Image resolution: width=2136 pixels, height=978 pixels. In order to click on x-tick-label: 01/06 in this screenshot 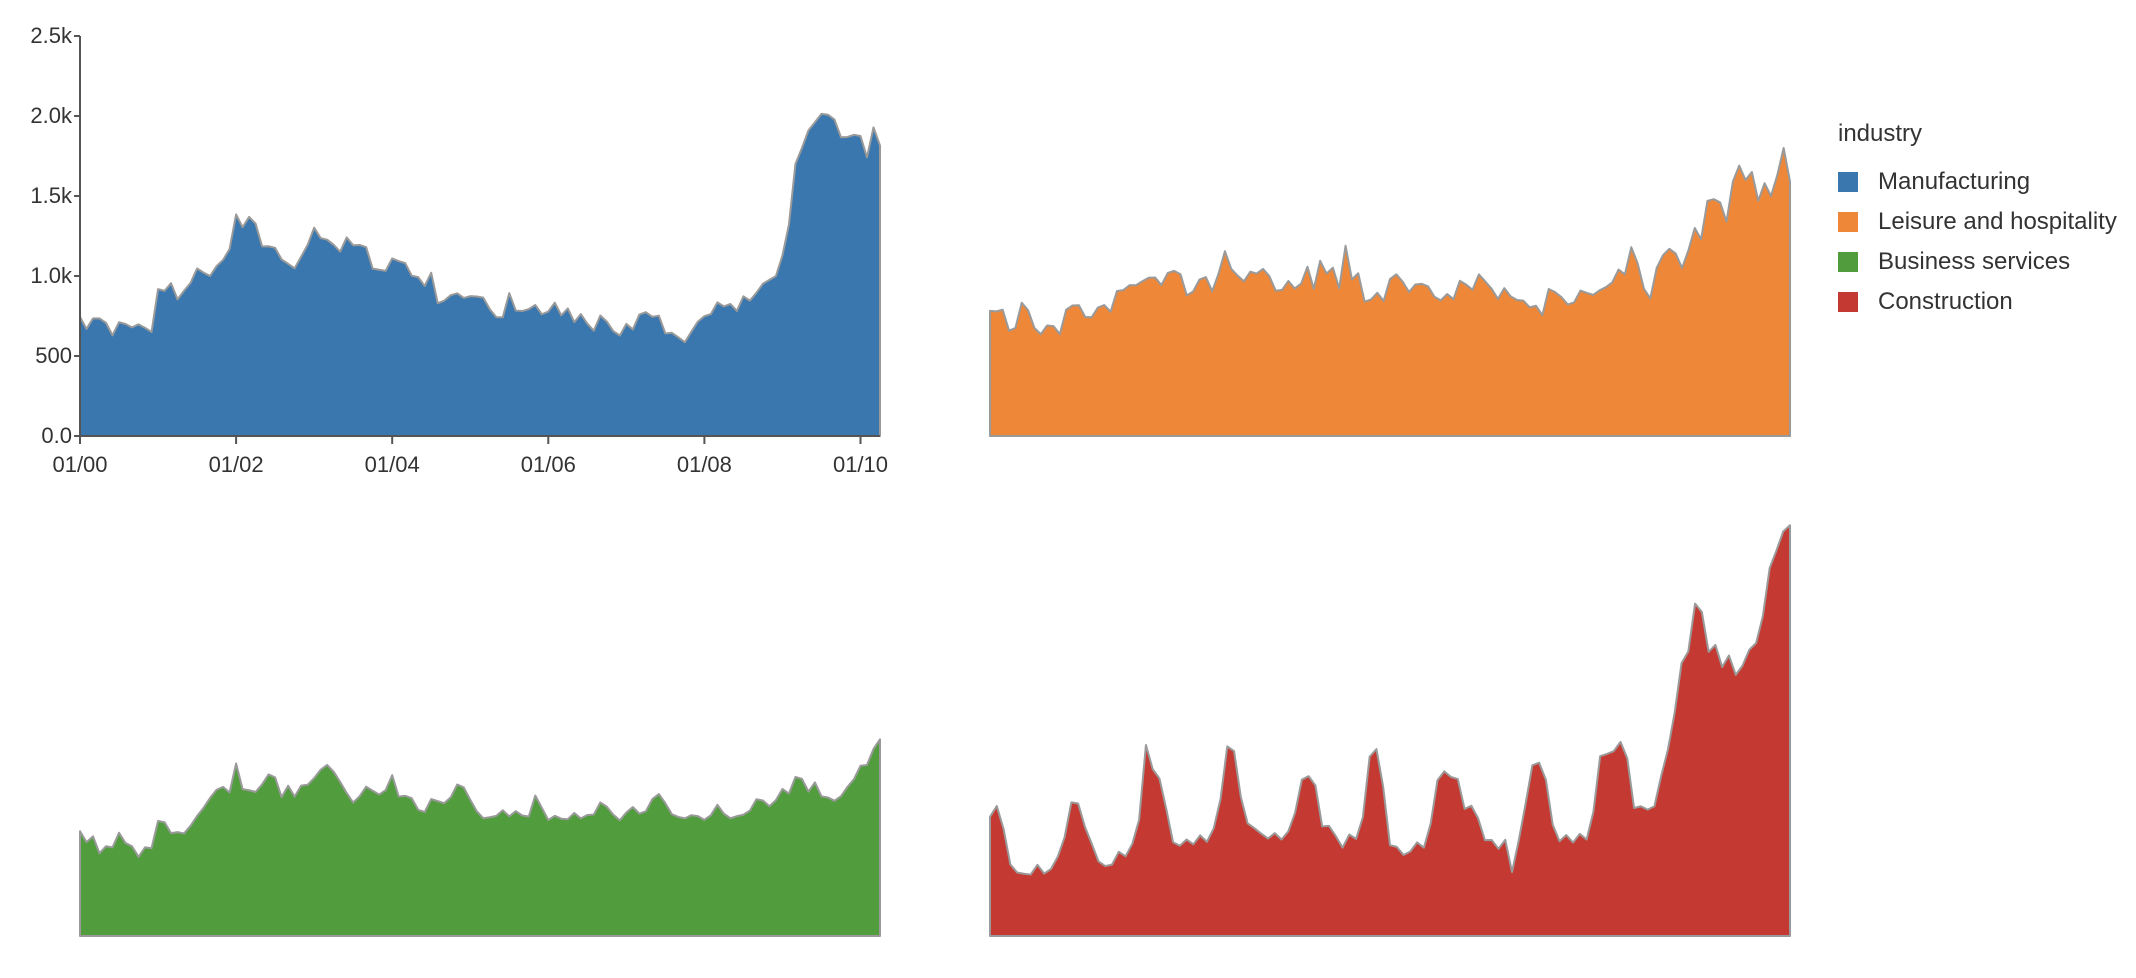, I will do `click(548, 464)`.